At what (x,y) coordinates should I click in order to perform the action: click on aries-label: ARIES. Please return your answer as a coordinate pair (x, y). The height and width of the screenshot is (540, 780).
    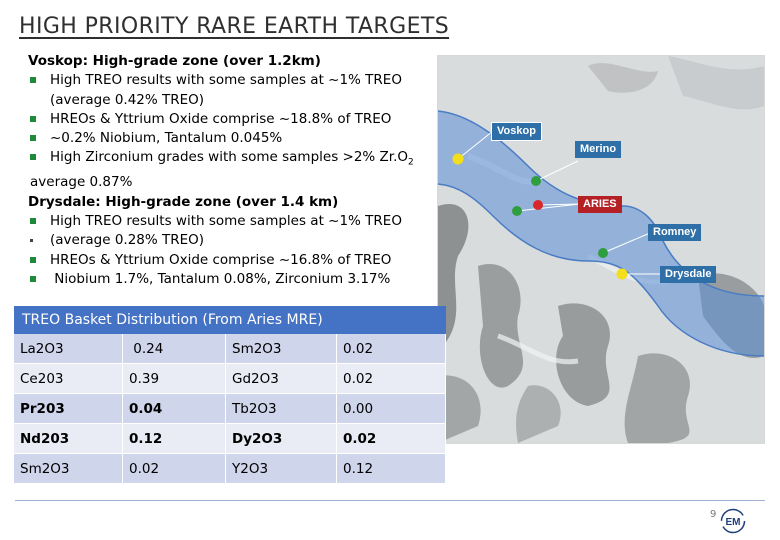
    Looking at the image, I should click on (600, 204).